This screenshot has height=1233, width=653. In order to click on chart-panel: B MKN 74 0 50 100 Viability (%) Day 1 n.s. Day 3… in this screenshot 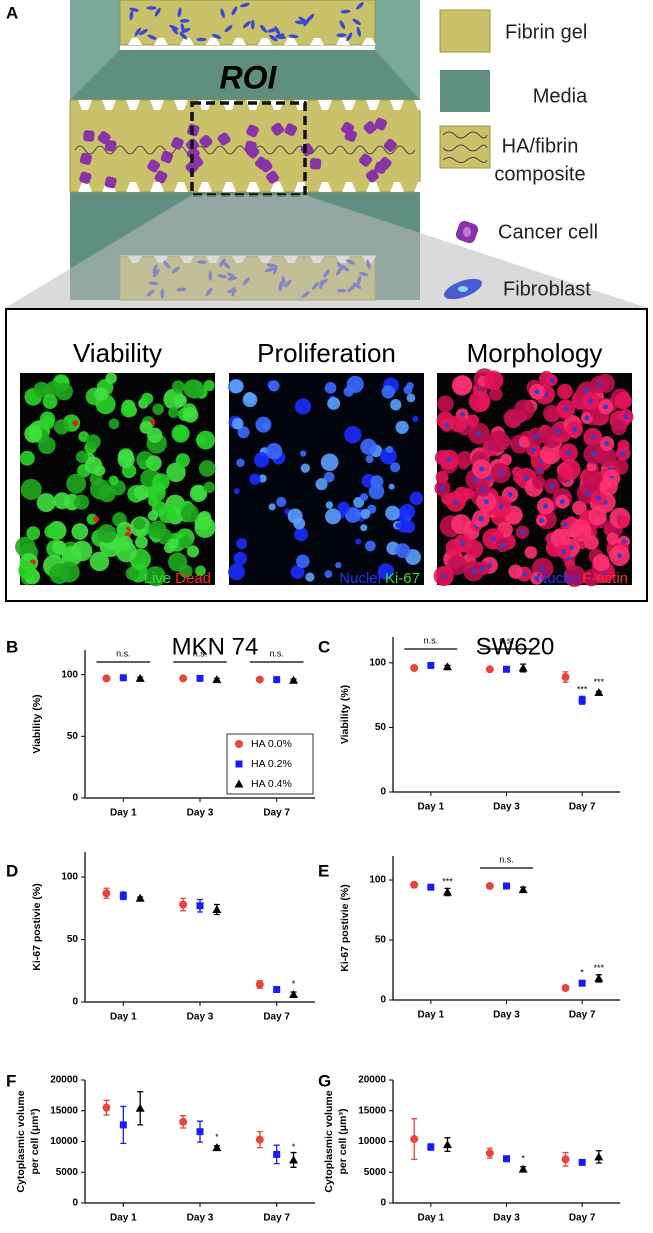, I will do `click(160, 726)`.